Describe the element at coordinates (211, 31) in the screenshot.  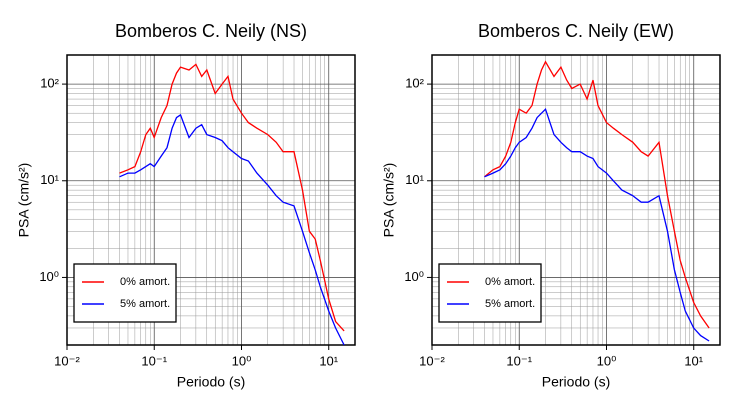
I see `chart-title: Bomberos C. Neily (NS)` at that location.